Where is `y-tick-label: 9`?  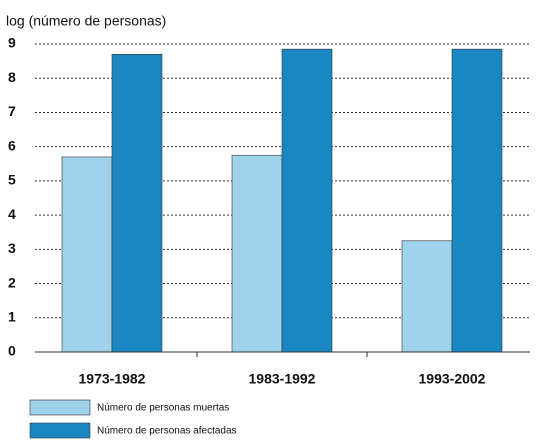 y-tick-label: 9 is located at coordinates (12, 43).